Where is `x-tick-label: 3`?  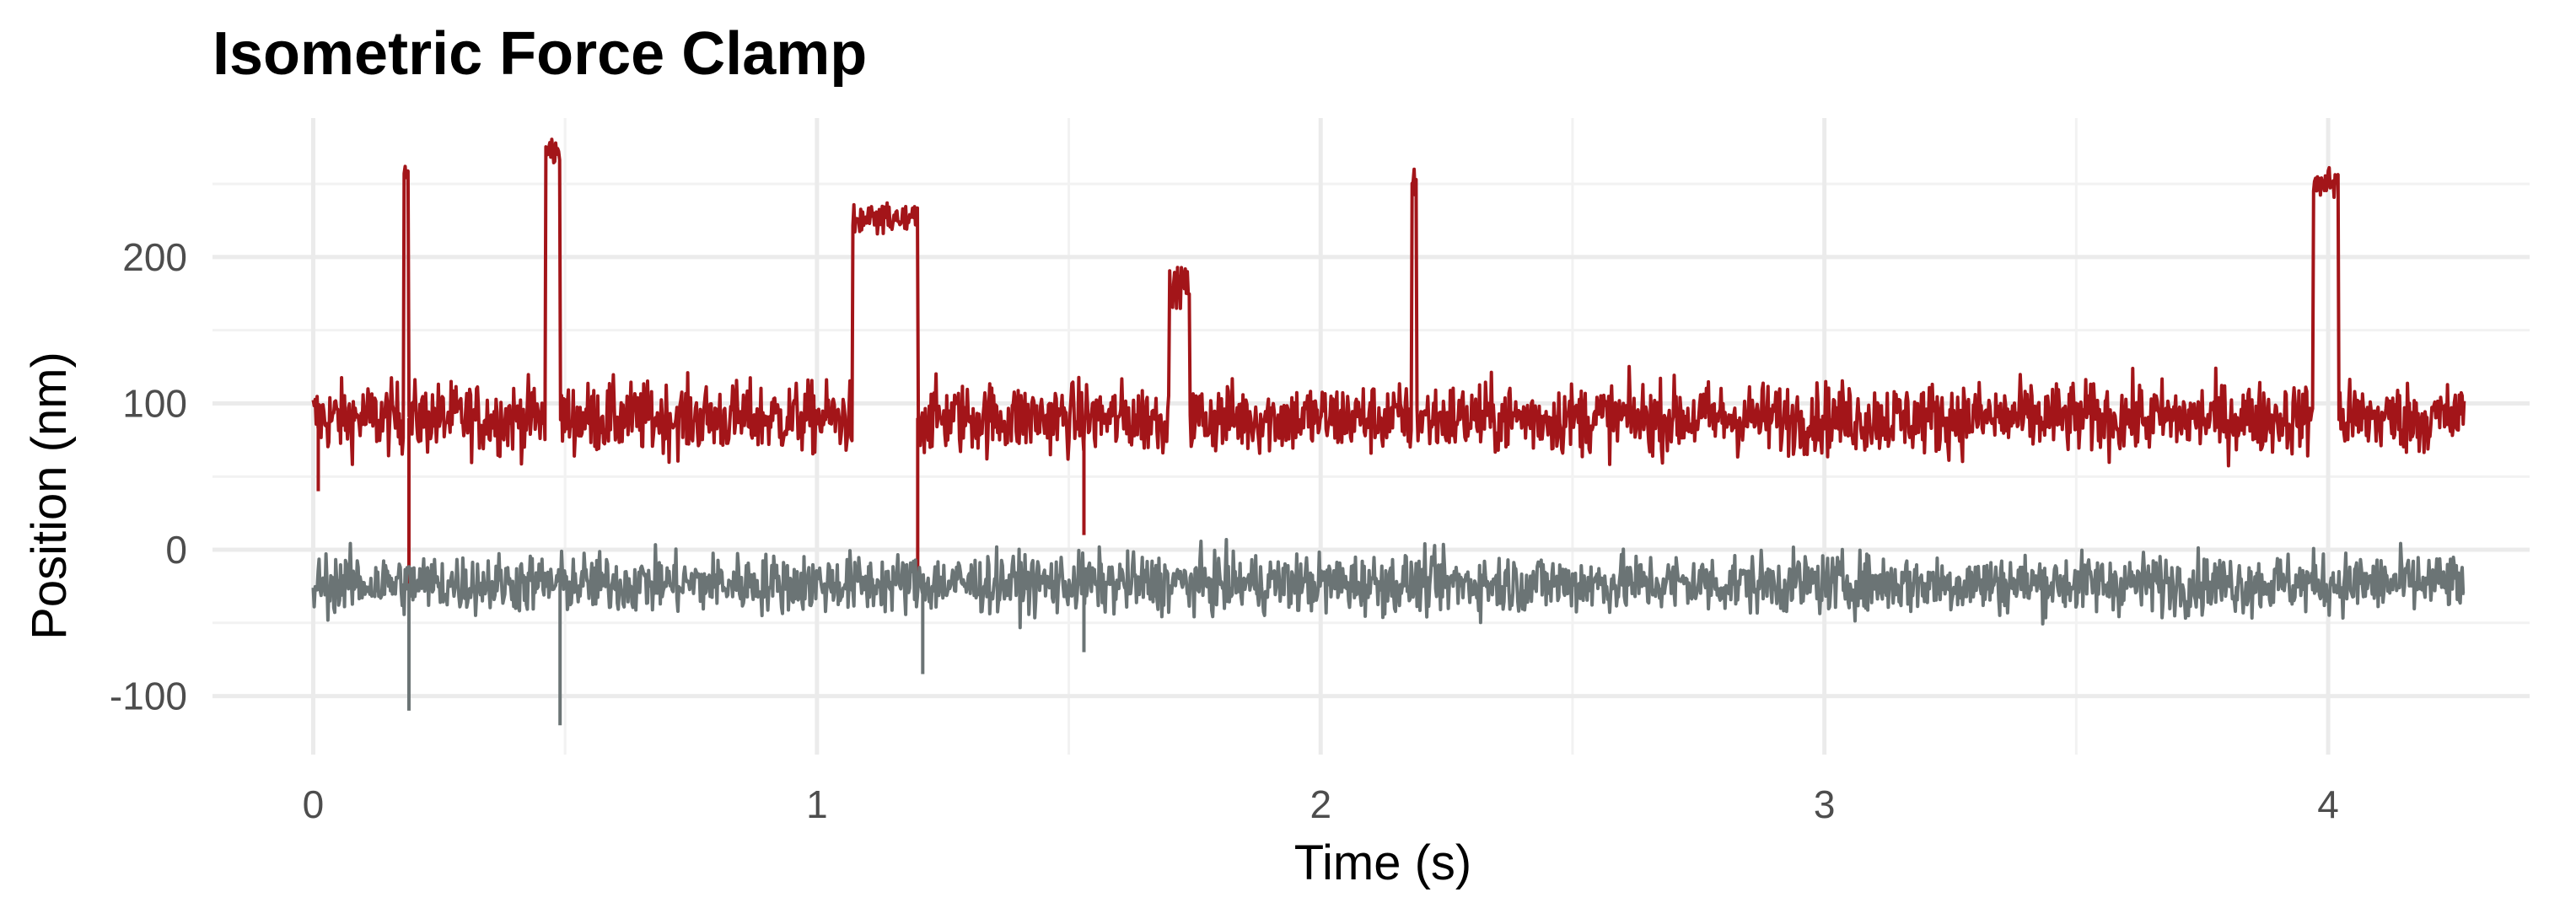 x-tick-label: 3 is located at coordinates (1825, 804).